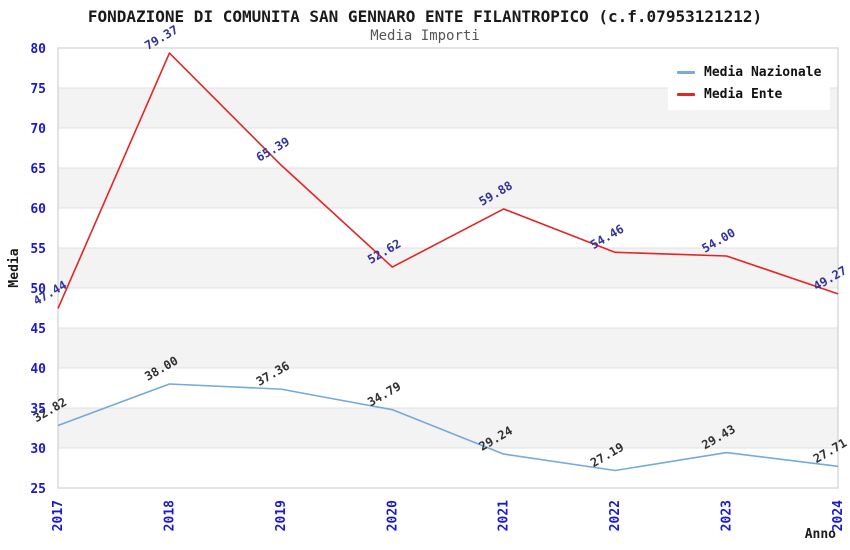 This screenshot has height=550, width=850. Describe the element at coordinates (820, 534) in the screenshot. I see `x-axis-title: Anno` at that location.